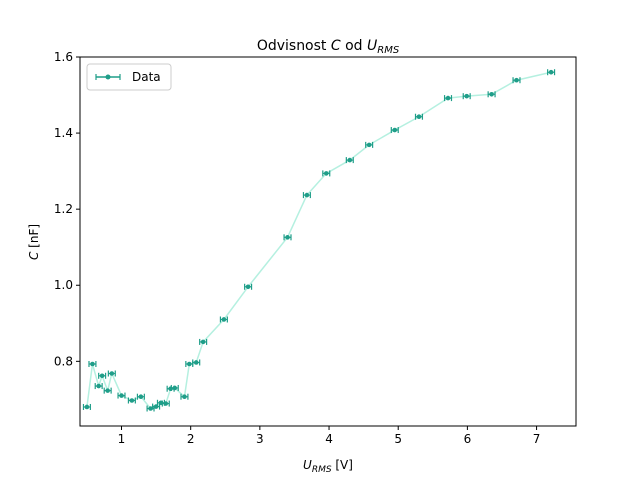  I want to click on legend: Data, so click(129, 77).